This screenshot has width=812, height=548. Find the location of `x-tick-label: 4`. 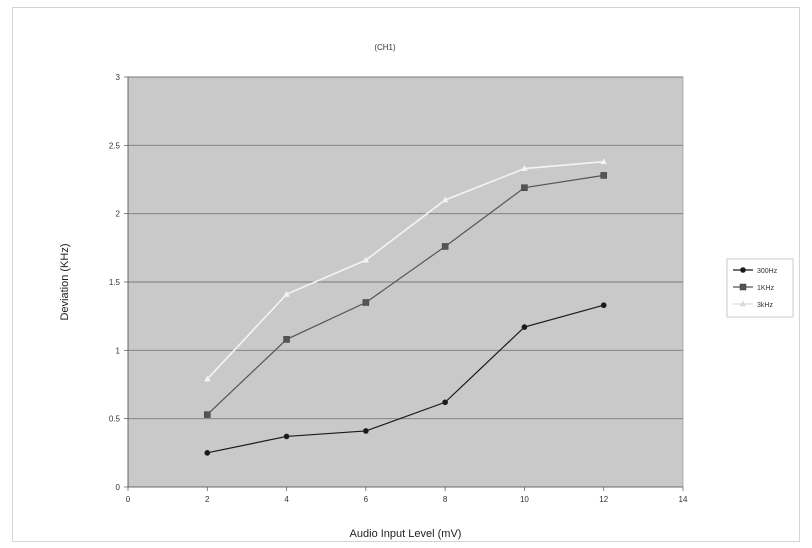

x-tick-label: 4 is located at coordinates (286, 499).